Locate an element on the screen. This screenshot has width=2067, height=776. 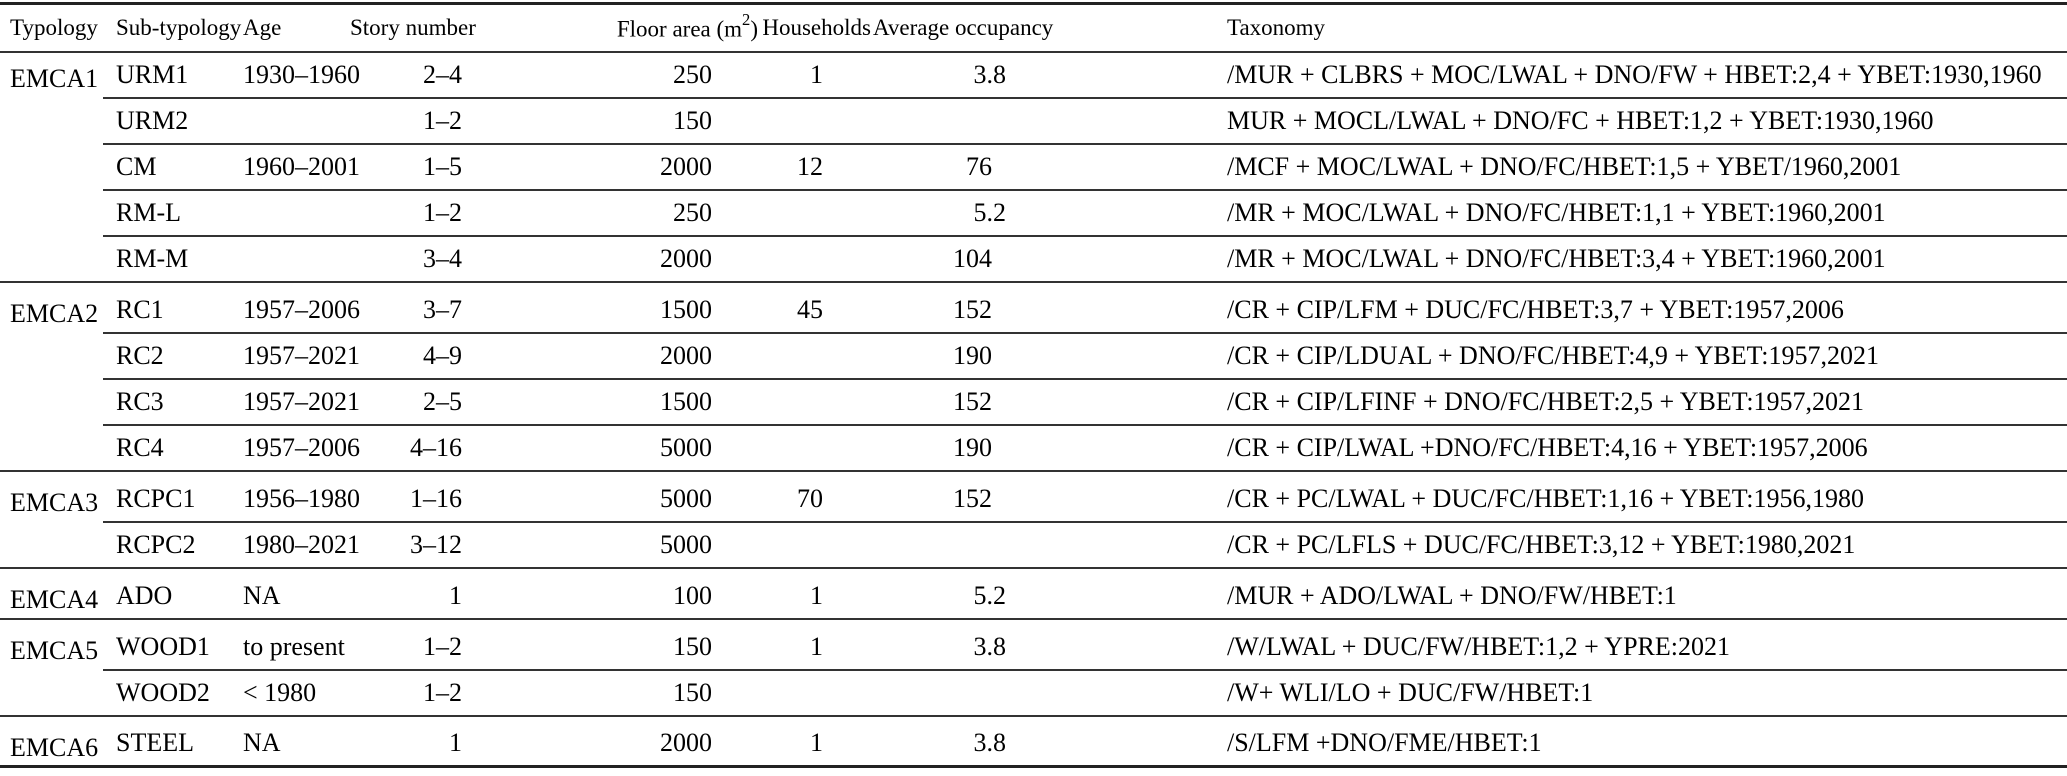
cell-sub-typology: RM-M is located at coordinates (171, 259).